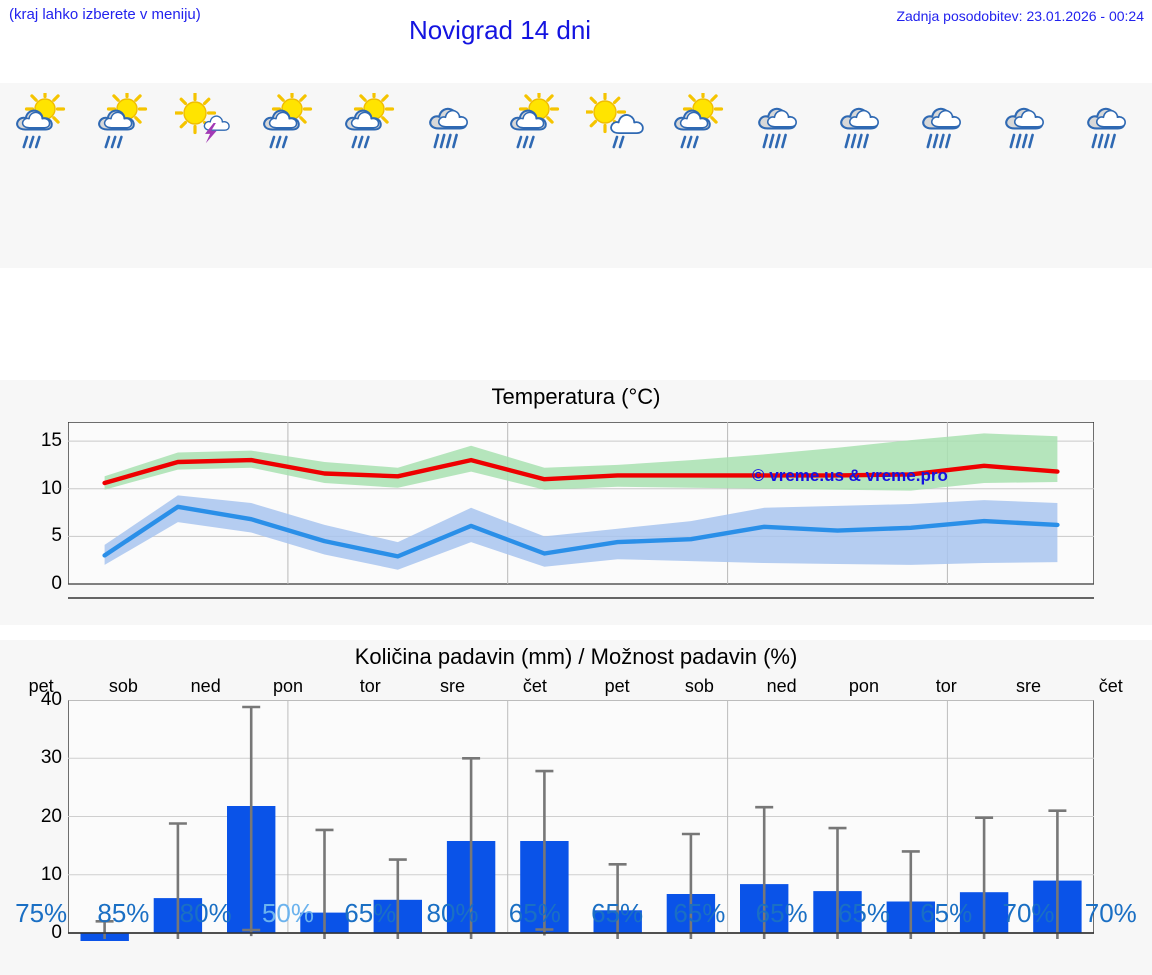 The height and width of the screenshot is (975, 1152). What do you see at coordinates (287, 913) in the screenshot?
I see `precipitation-probability: 50%` at bounding box center [287, 913].